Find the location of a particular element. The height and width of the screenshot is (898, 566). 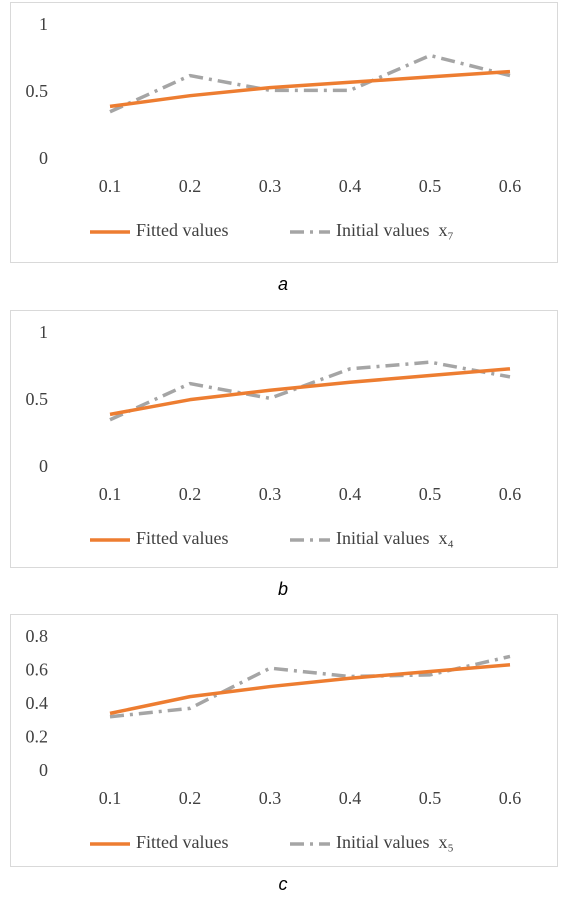

legend-label: Initial values x₄ is located at coordinates (395, 538).